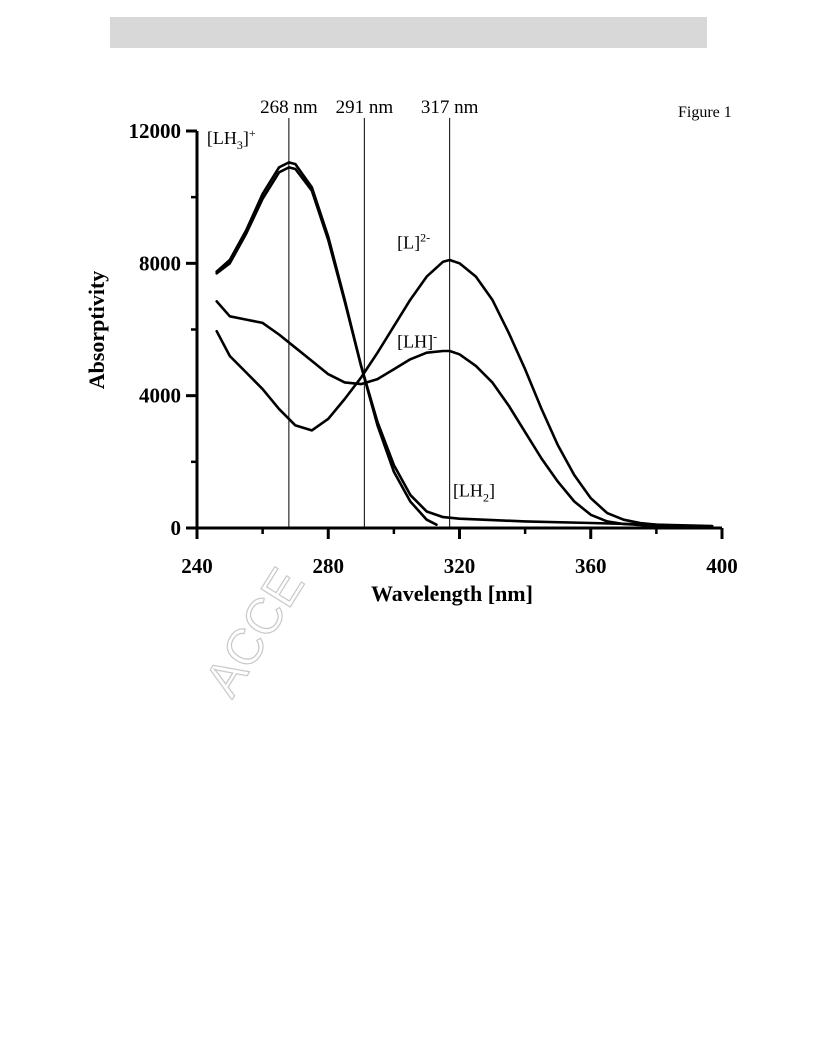 The height and width of the screenshot is (1056, 816). Describe the element at coordinates (231, 139) in the screenshot. I see `series-label: [LH3]+` at that location.